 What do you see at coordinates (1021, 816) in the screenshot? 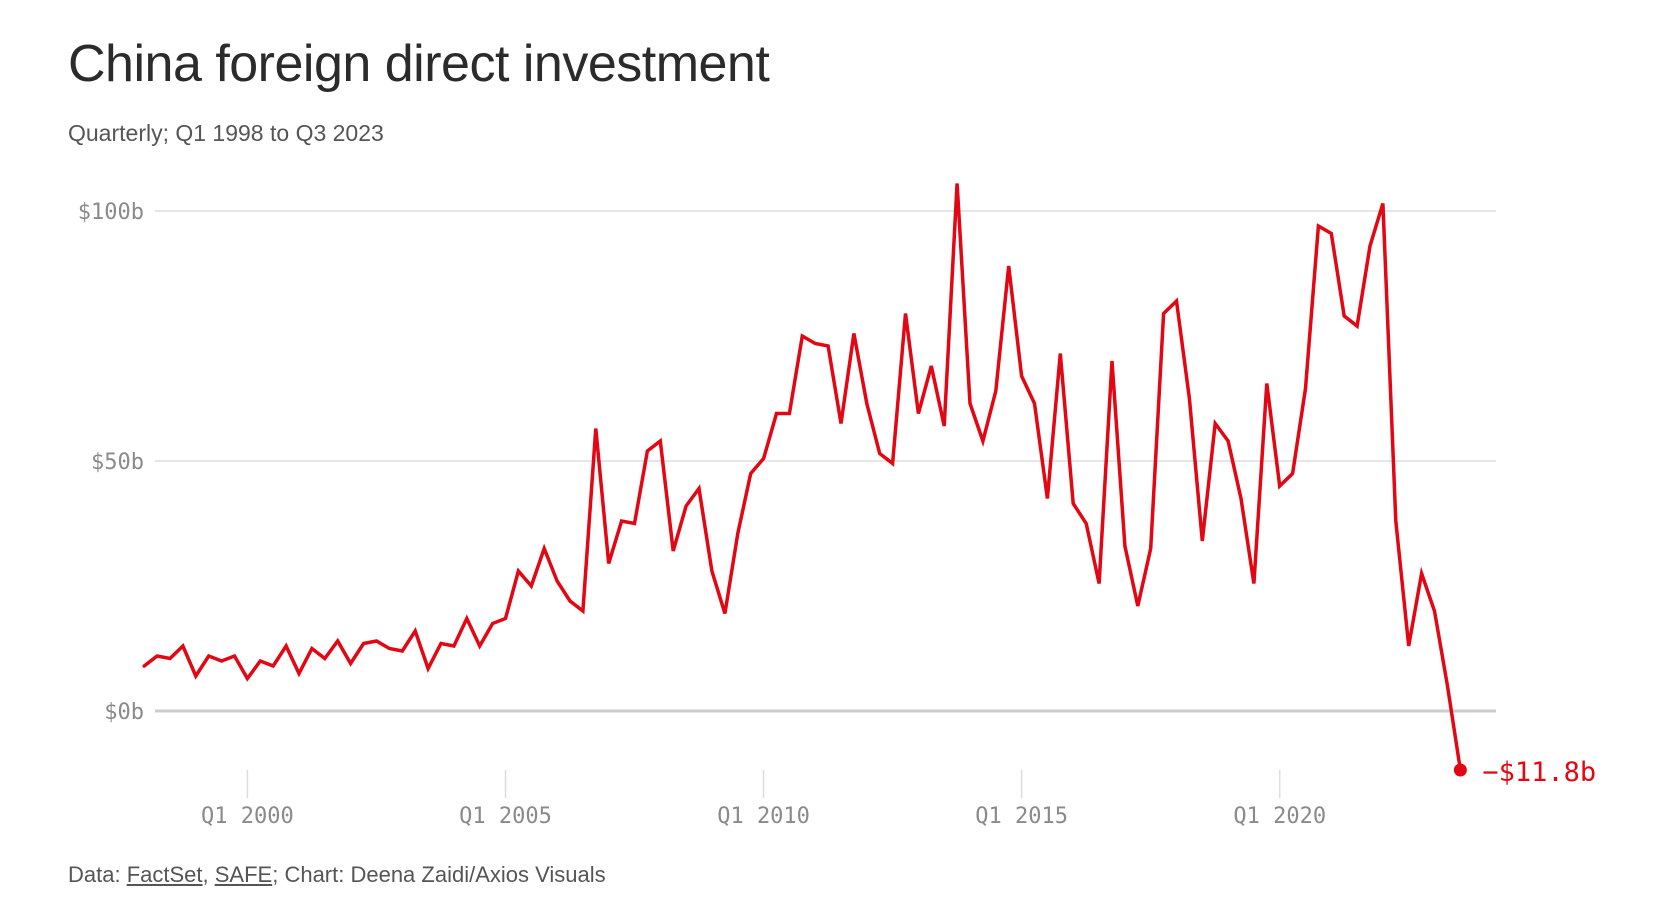
I see `x-tick-label: Q1 2015` at bounding box center [1021, 816].